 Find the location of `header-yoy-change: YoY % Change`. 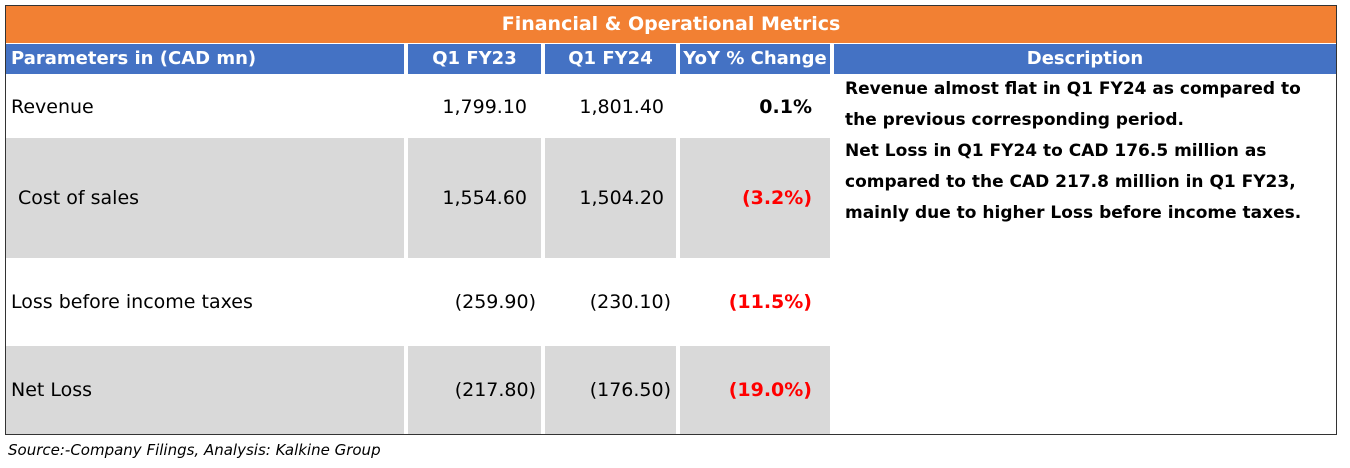

header-yoy-change: YoY % Change is located at coordinates (755, 59).